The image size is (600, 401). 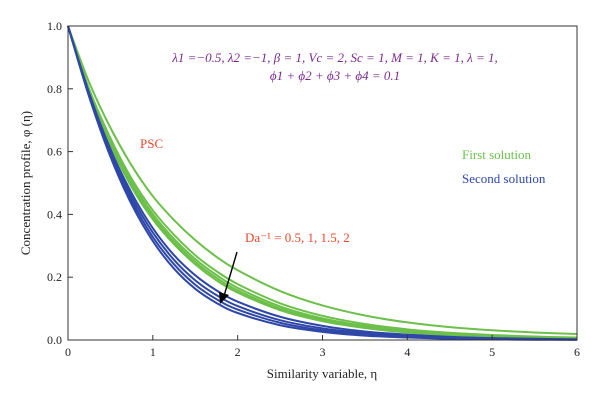 I want to click on legend-first-solution: First solution, so click(x=496, y=154).